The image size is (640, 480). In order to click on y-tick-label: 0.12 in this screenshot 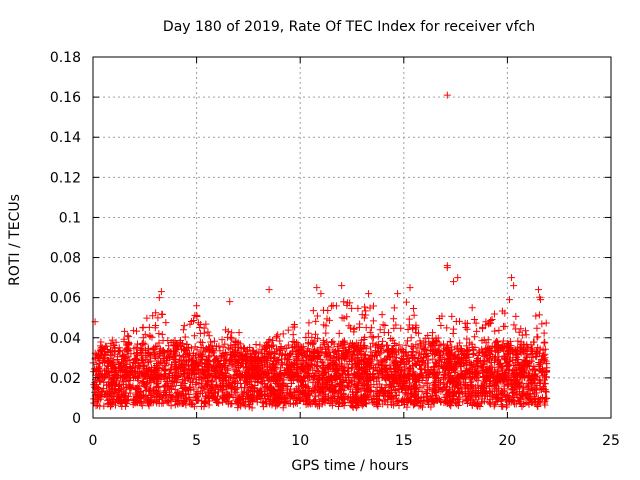, I will do `click(65, 178)`.